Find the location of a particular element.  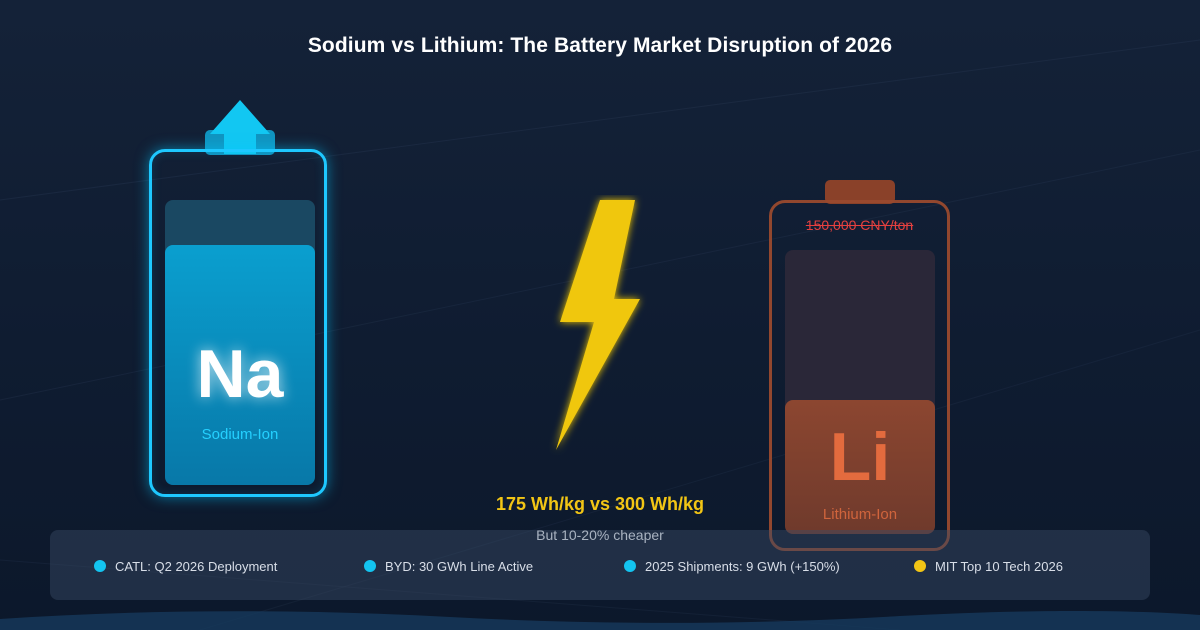

stat-shipments: 2025 Shipments: 9 GWh (+150%) is located at coordinates (732, 566).